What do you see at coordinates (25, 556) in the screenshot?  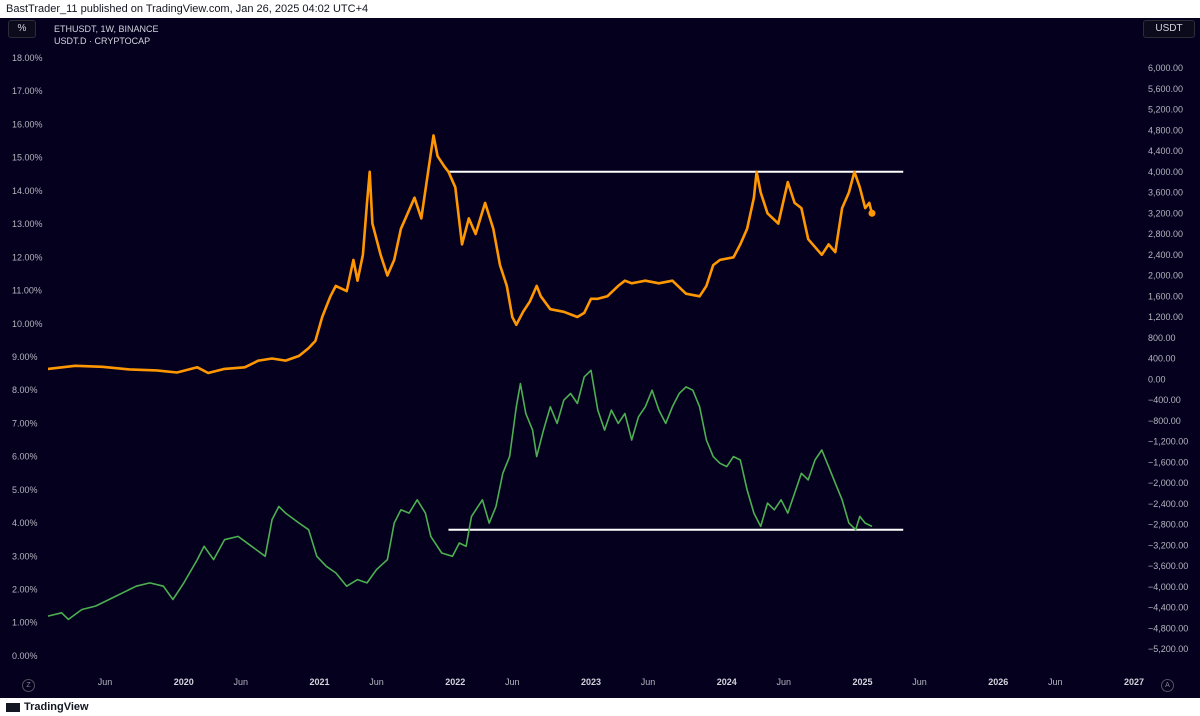 I see `left-axis-tick: 3.00%` at bounding box center [25, 556].